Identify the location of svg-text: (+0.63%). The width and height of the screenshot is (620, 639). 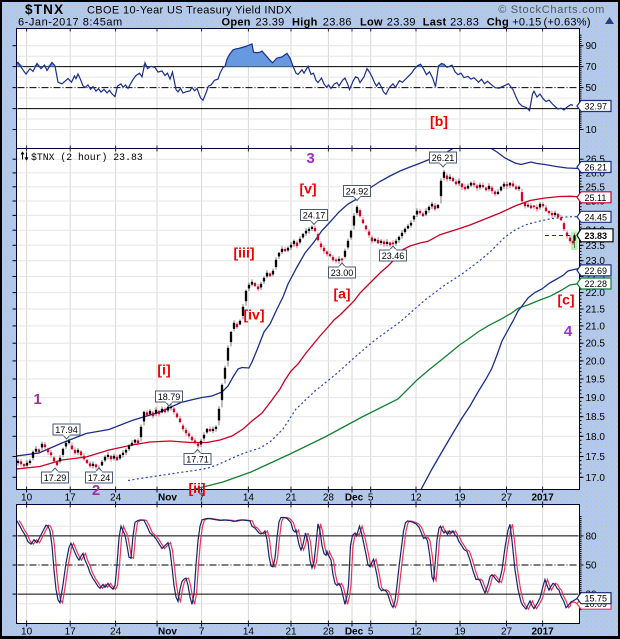
(567, 23).